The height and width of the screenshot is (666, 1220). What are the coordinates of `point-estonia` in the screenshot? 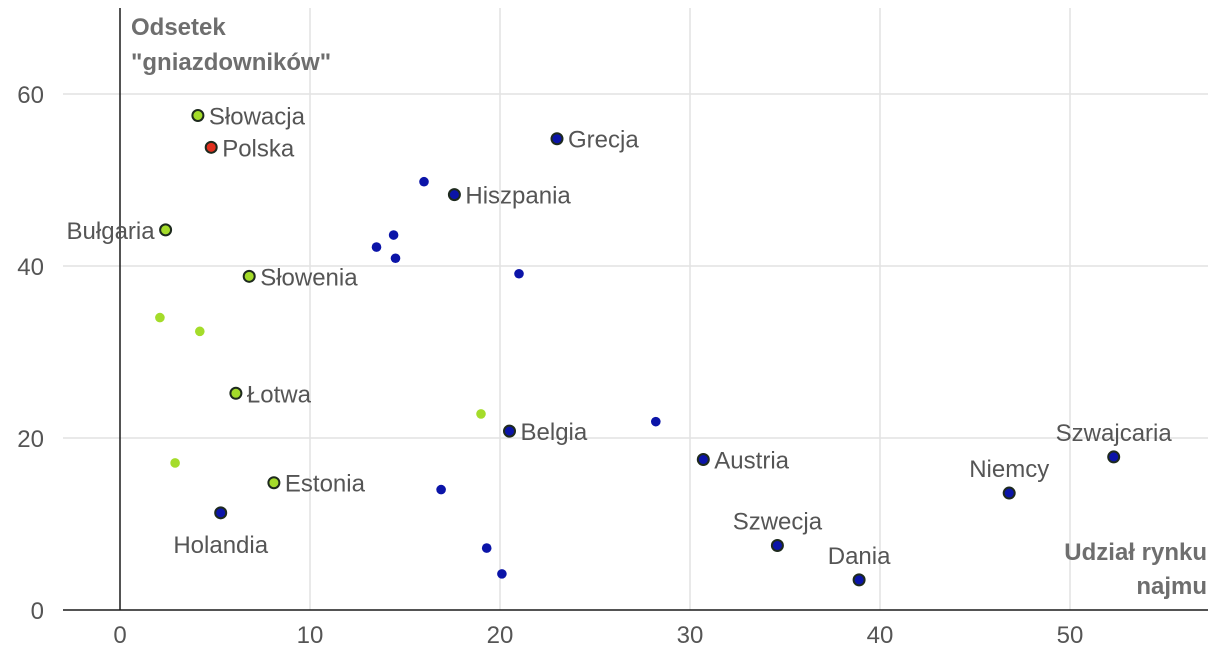 It's located at (274, 483).